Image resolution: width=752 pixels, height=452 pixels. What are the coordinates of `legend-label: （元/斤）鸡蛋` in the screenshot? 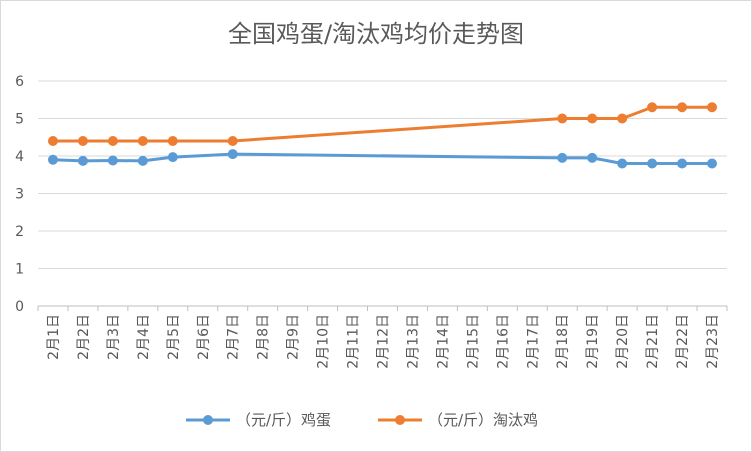 It's located at (283, 420).